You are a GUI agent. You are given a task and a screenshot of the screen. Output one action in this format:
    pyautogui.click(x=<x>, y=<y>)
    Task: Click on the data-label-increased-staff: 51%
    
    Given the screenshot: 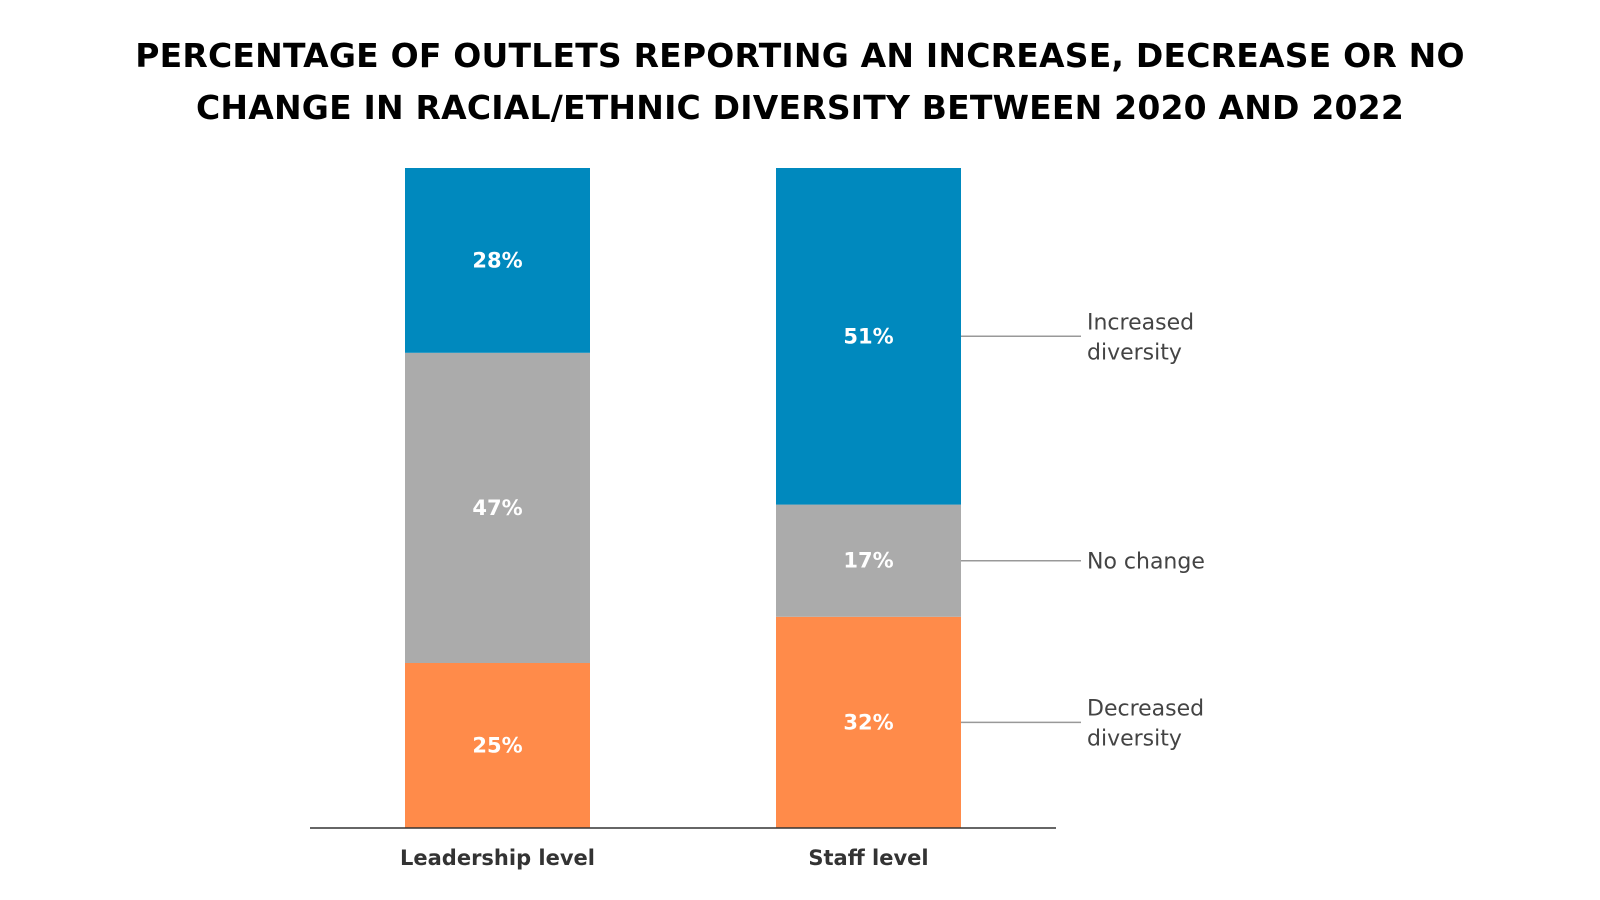 What is the action you would take?
    pyautogui.click(x=868, y=336)
    